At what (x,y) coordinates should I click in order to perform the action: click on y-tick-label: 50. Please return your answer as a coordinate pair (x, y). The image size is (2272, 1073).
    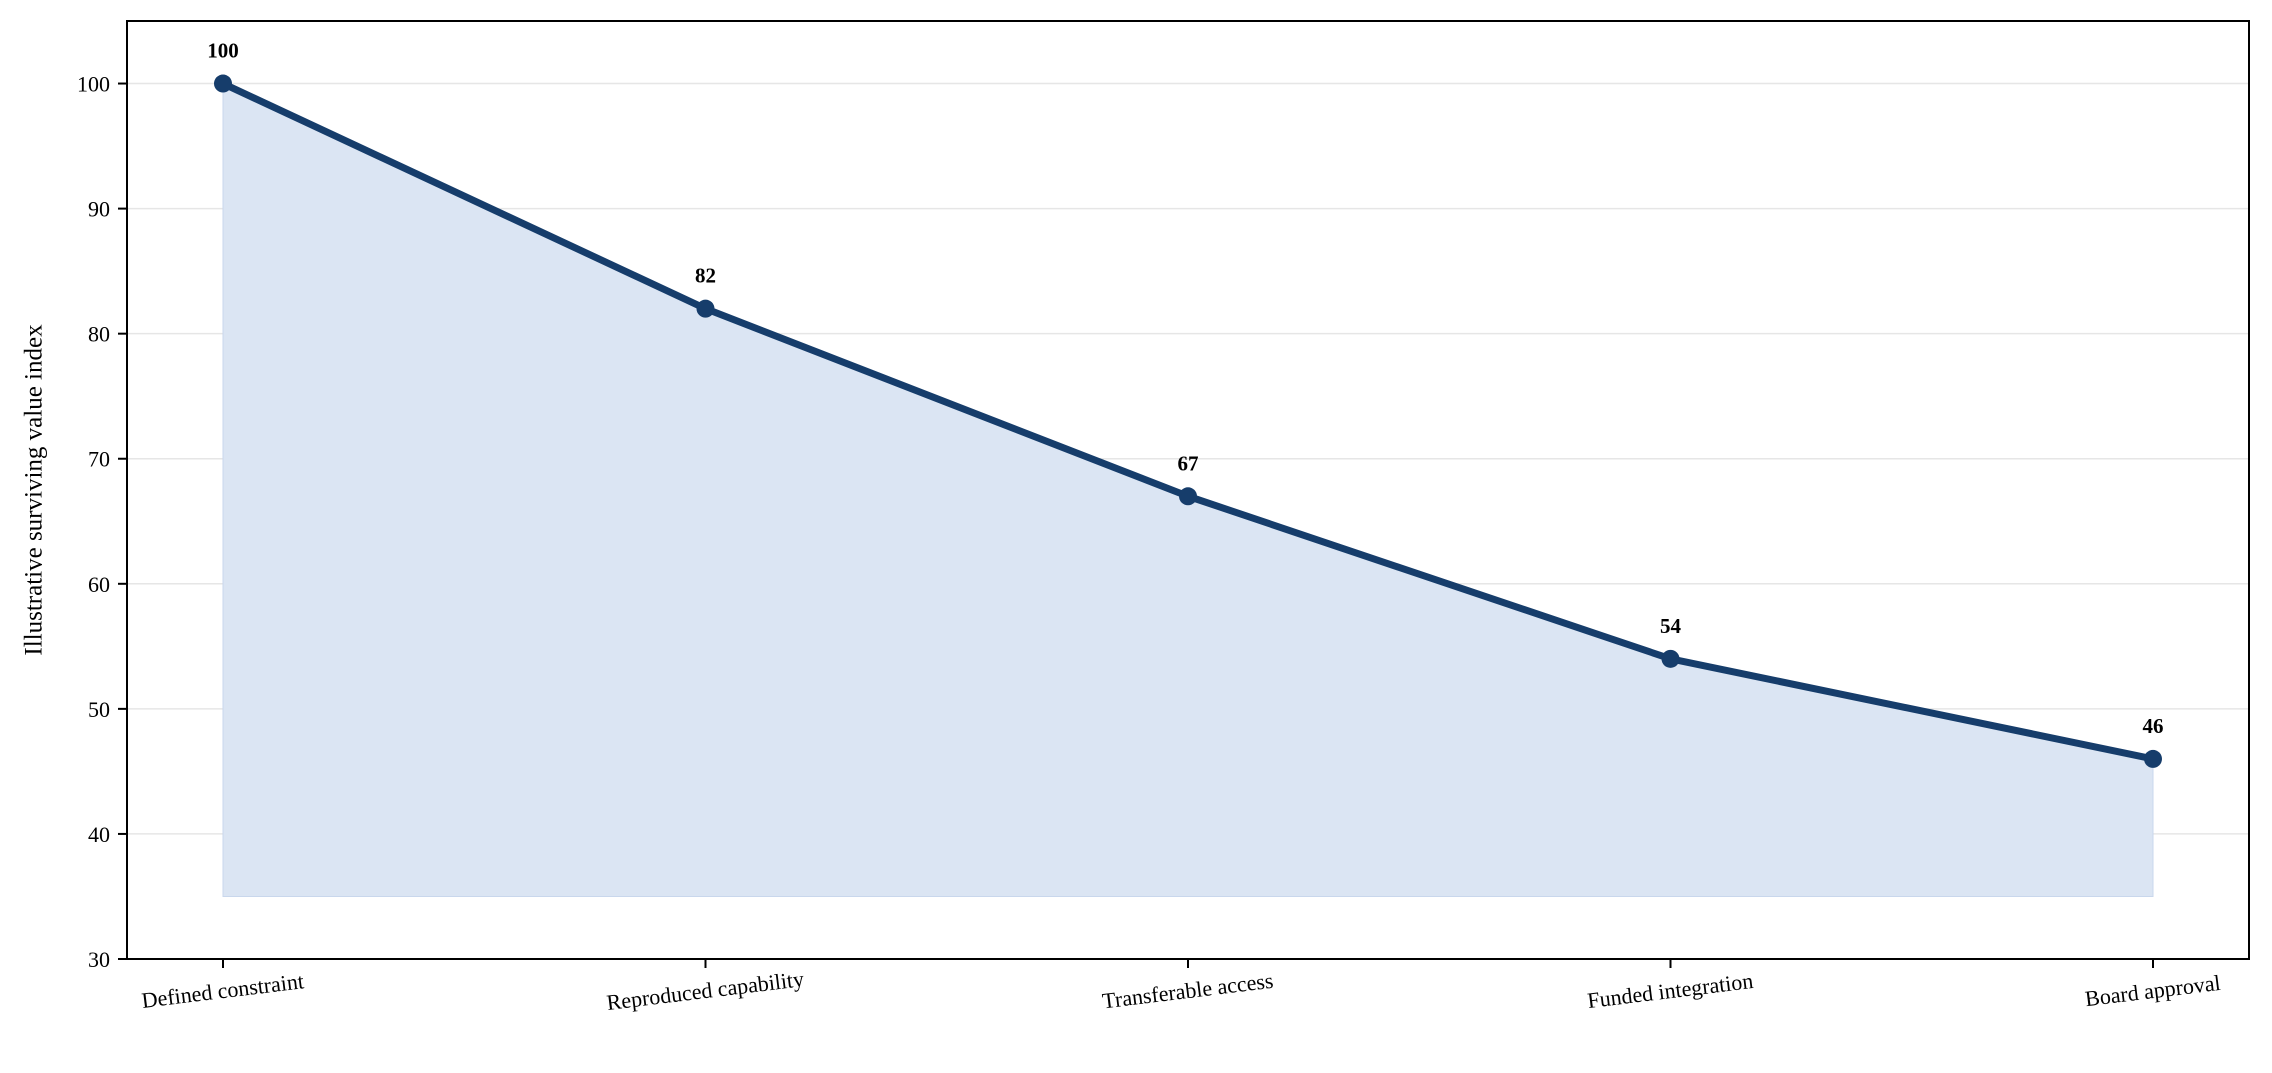
    Looking at the image, I should click on (99, 709).